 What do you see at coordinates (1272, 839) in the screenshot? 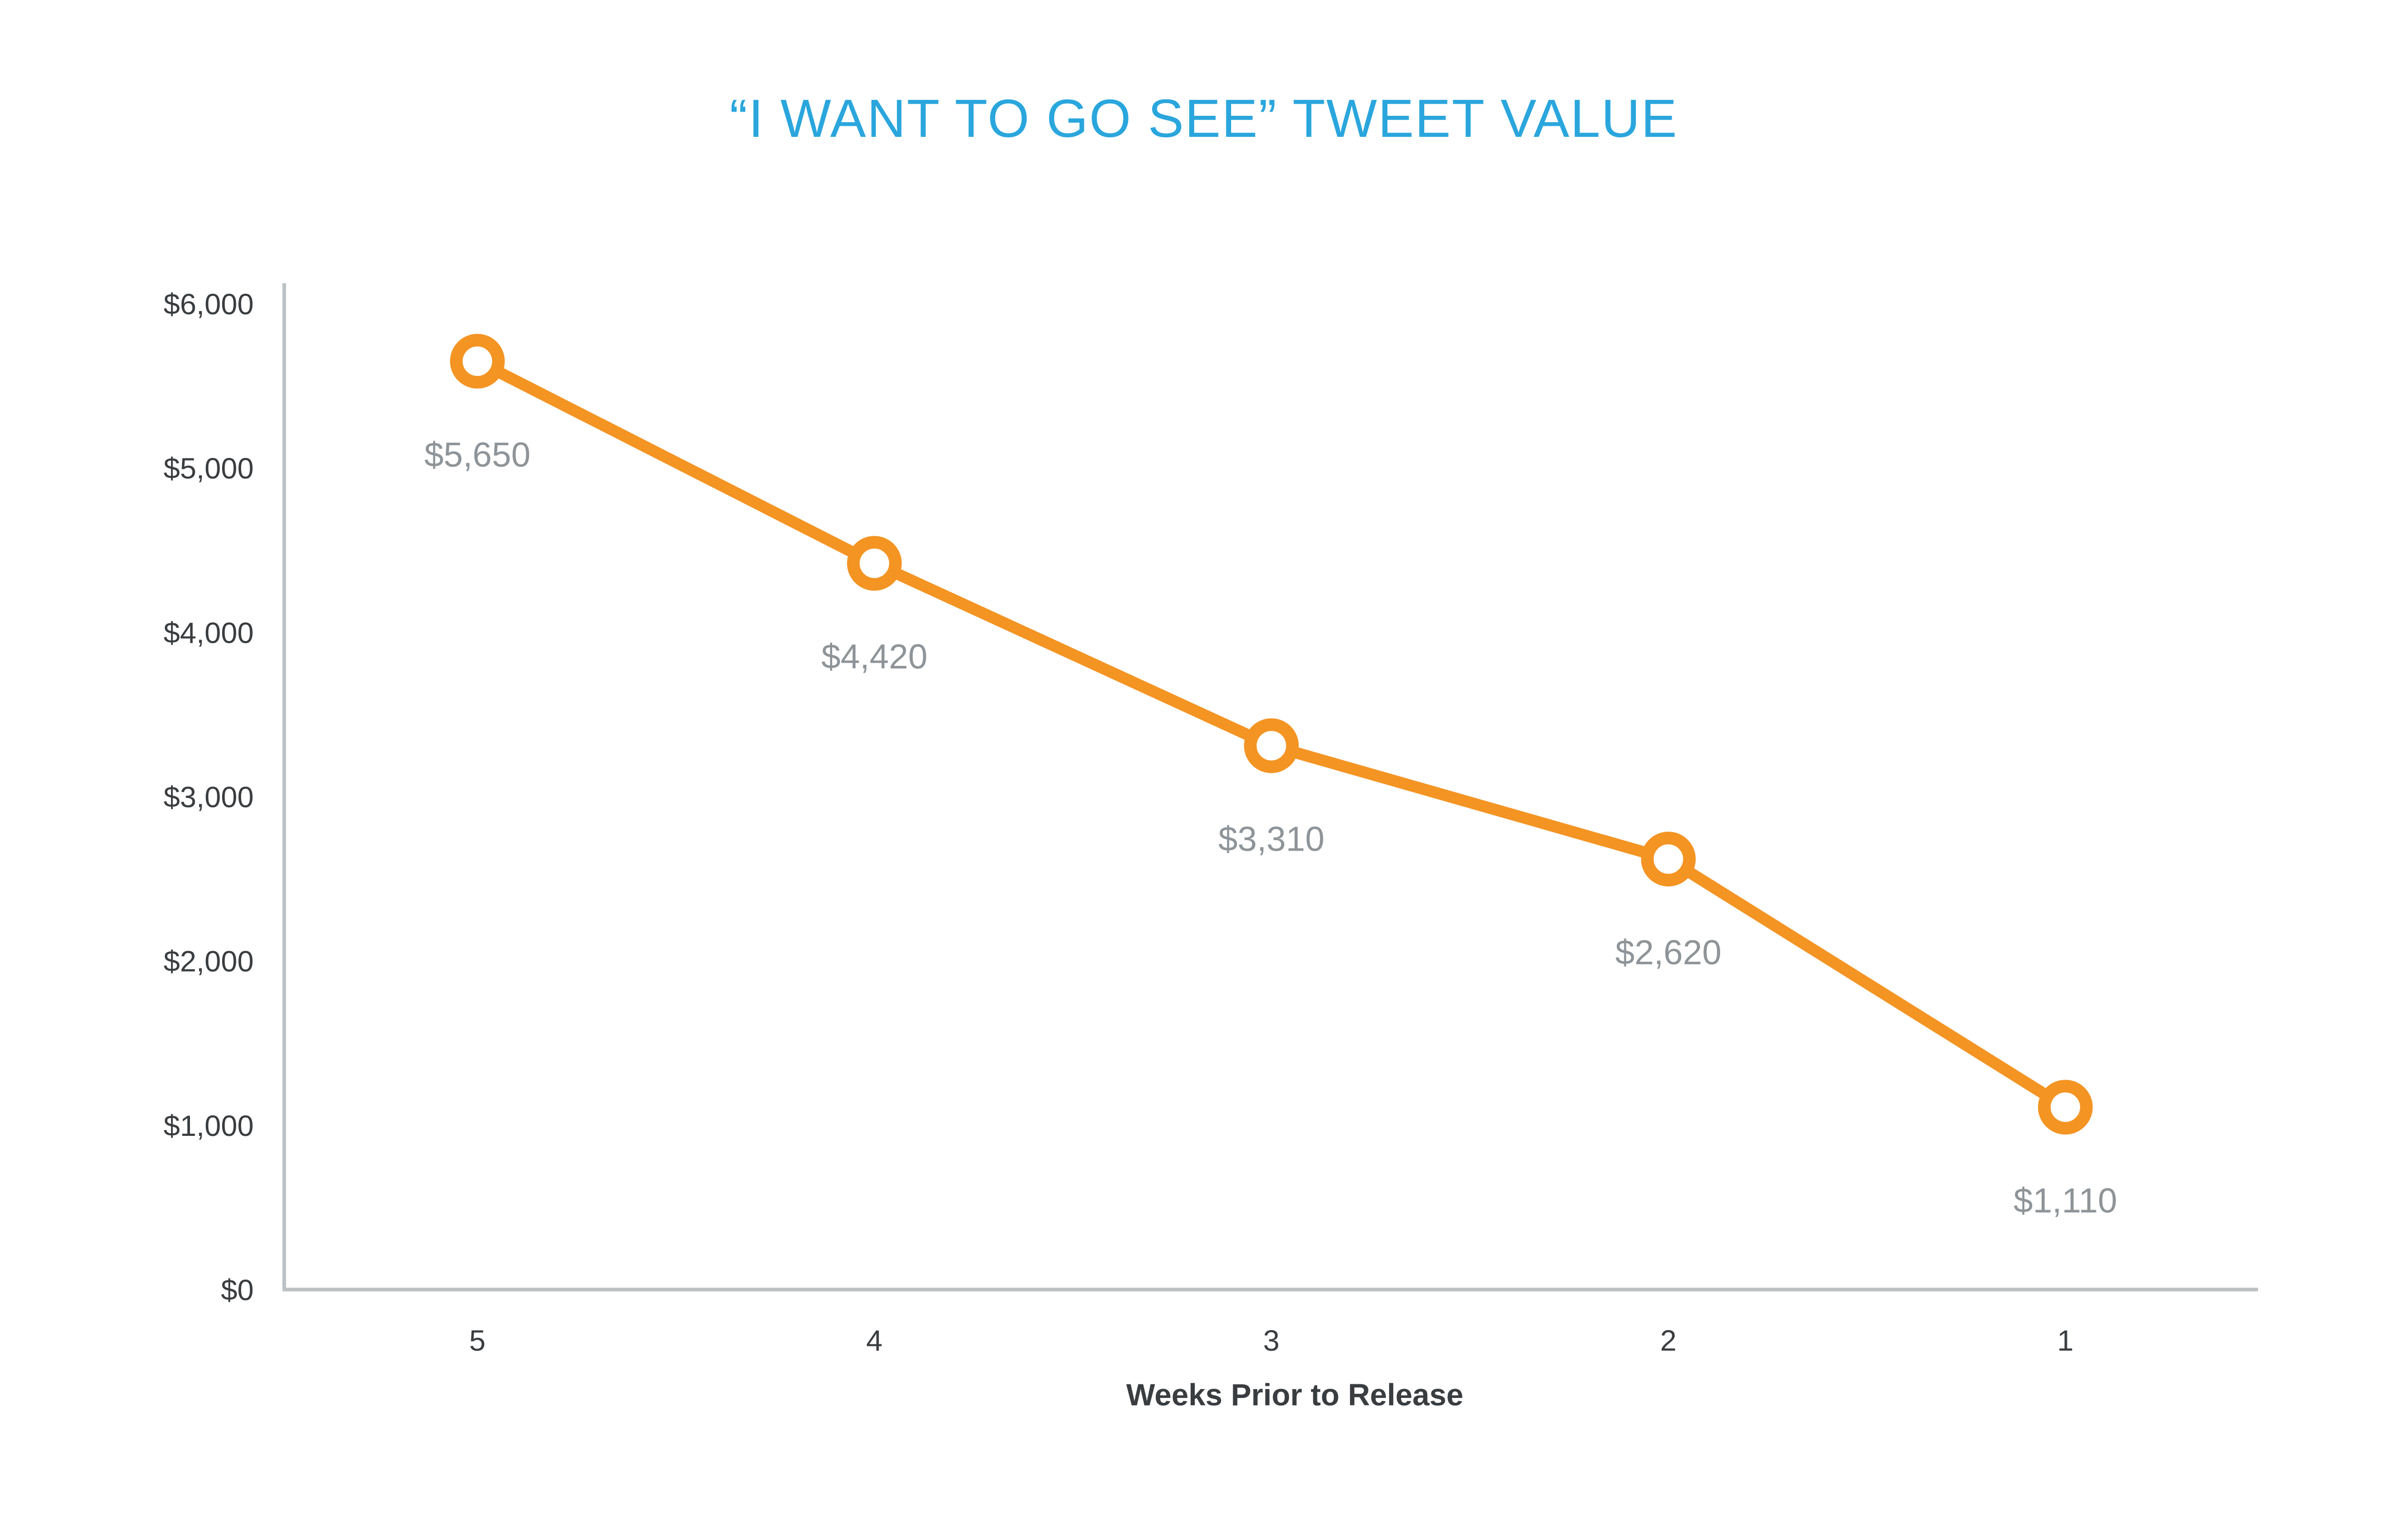
I see `data-label: $3,310` at bounding box center [1272, 839].